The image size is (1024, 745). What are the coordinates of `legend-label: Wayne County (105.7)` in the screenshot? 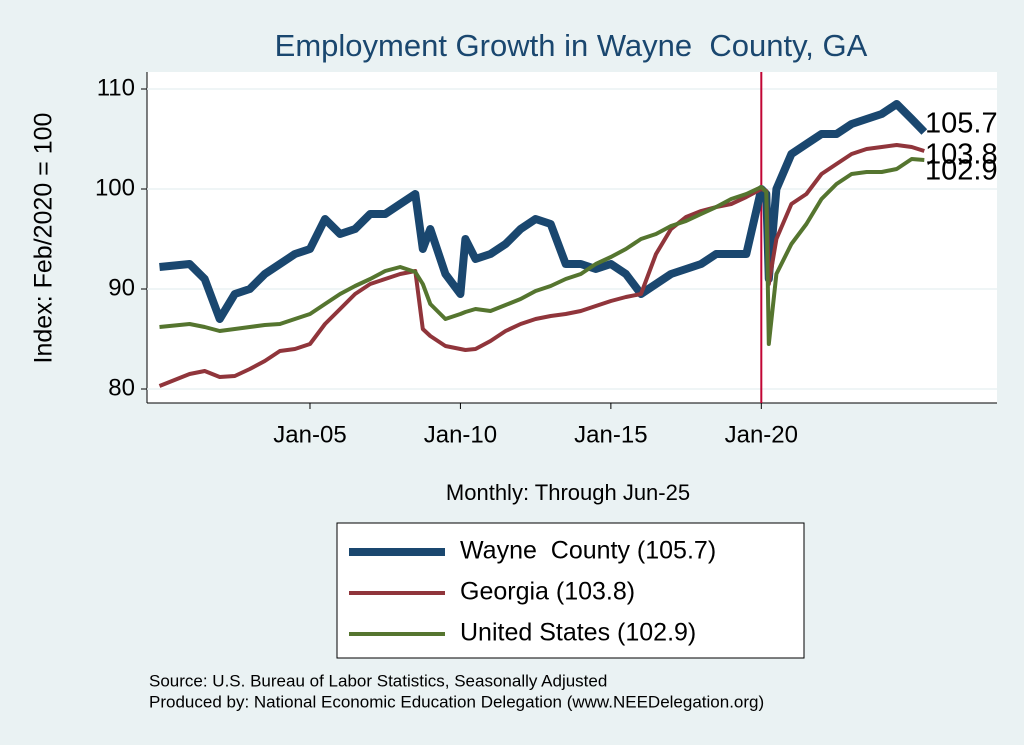 It's located at (588, 551).